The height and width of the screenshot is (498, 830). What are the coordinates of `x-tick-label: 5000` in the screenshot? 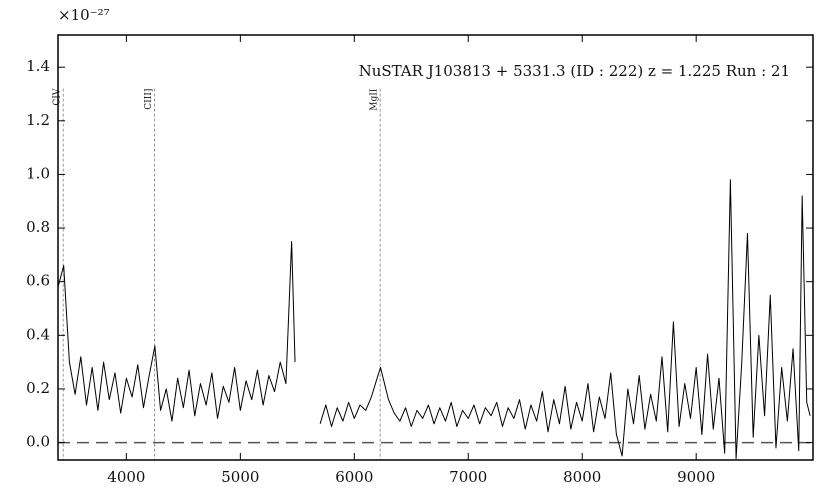 It's located at (240, 477).